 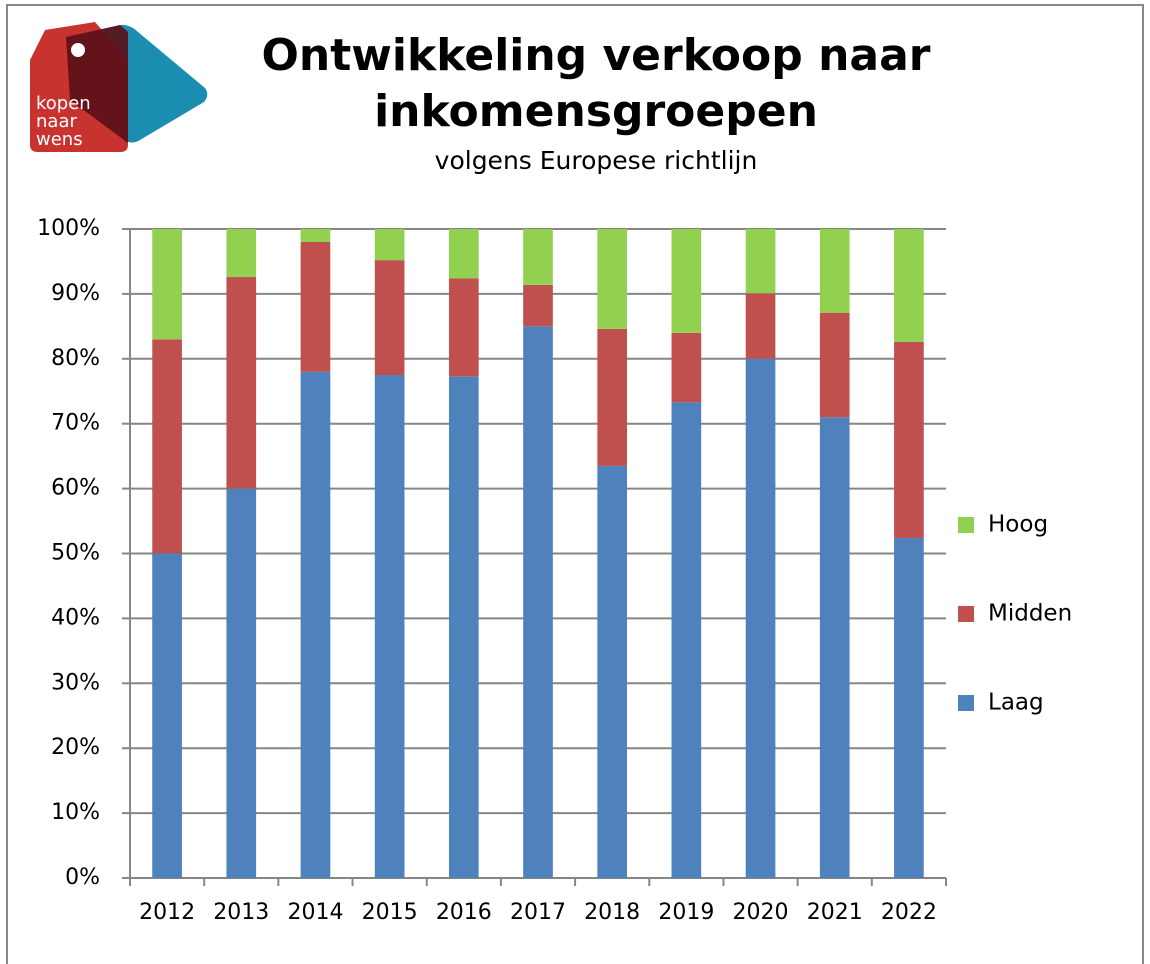 What do you see at coordinates (596, 111) in the screenshot?
I see `chart-title: inkomensgroepen` at bounding box center [596, 111].